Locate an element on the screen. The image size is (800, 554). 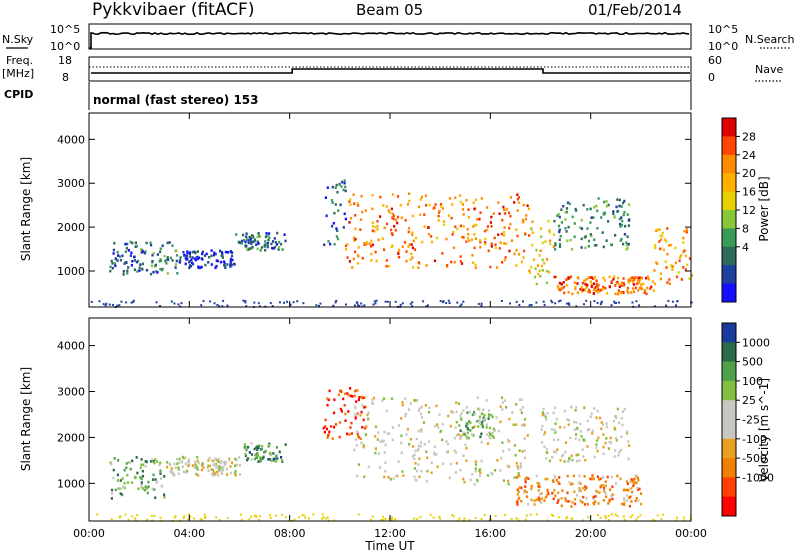
nave-tick-bottom: 0 is located at coordinates (711, 77).